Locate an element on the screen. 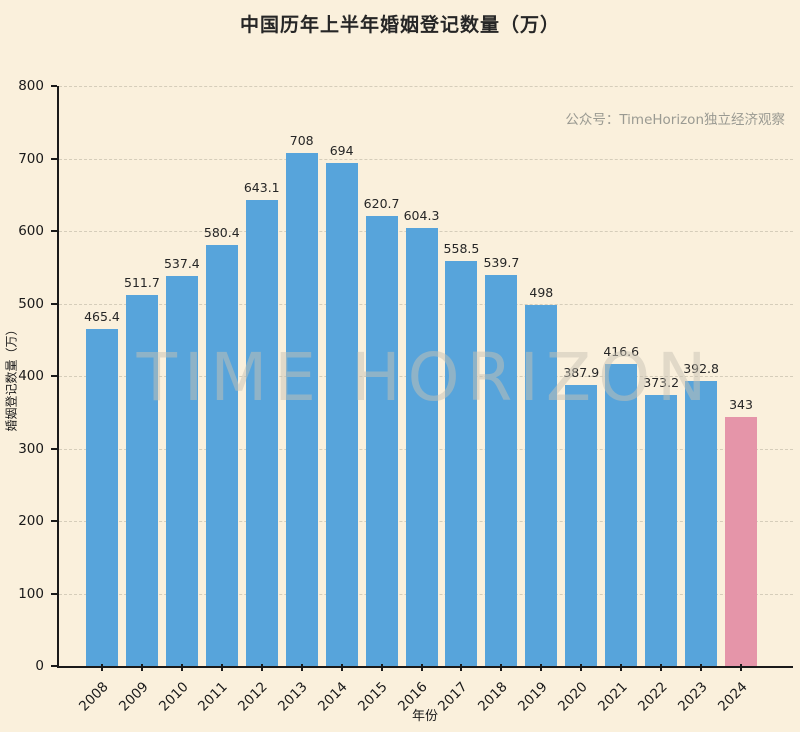  bar-value-label: 580.4 is located at coordinates (221, 233).